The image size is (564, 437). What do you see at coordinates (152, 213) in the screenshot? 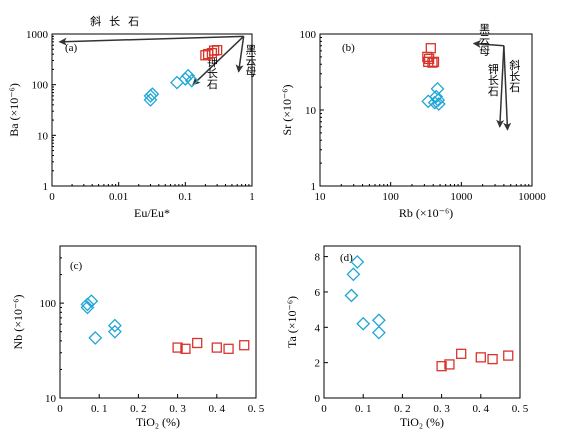
I see `panel-a-x-axis-label: Eu/Eu*` at bounding box center [152, 213].